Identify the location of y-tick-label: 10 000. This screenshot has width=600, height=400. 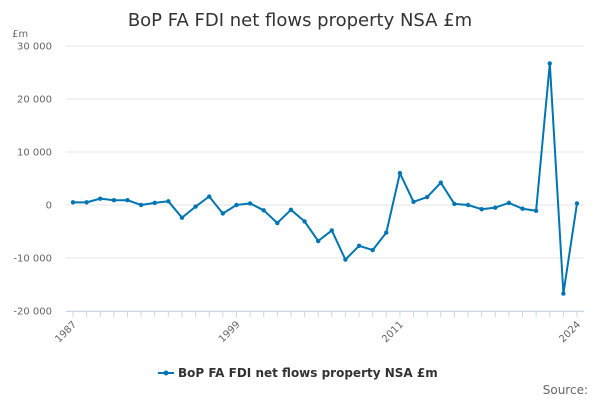
(34, 153).